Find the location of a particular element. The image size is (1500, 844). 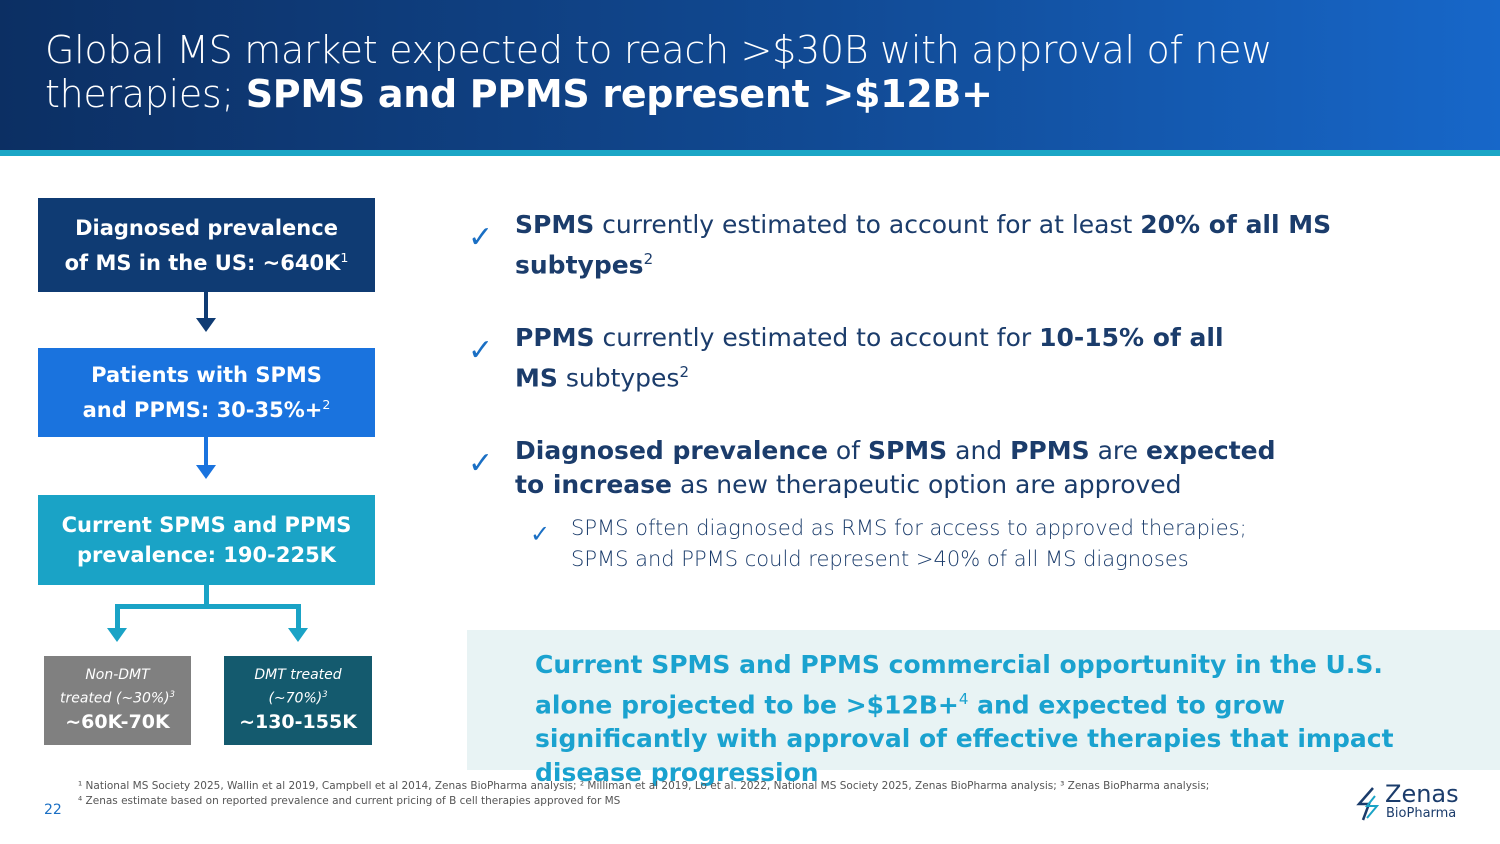

box3-line1: Current SPMS and PPMS is located at coordinates (206, 525).